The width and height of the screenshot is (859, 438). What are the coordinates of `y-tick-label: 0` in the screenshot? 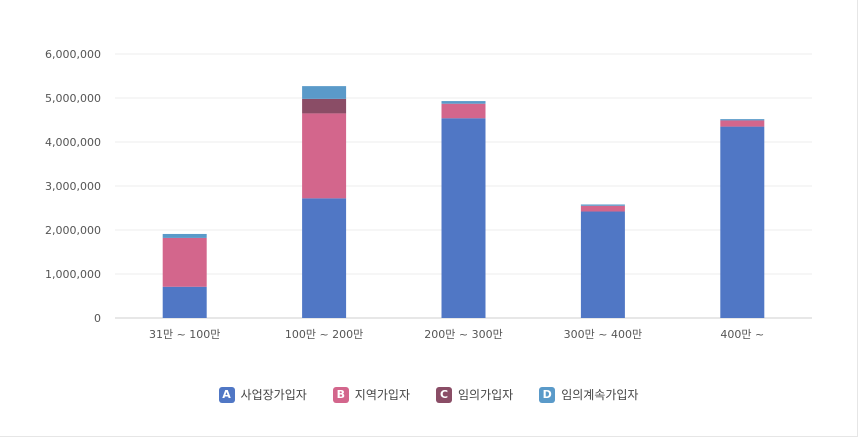 It's located at (97, 318).